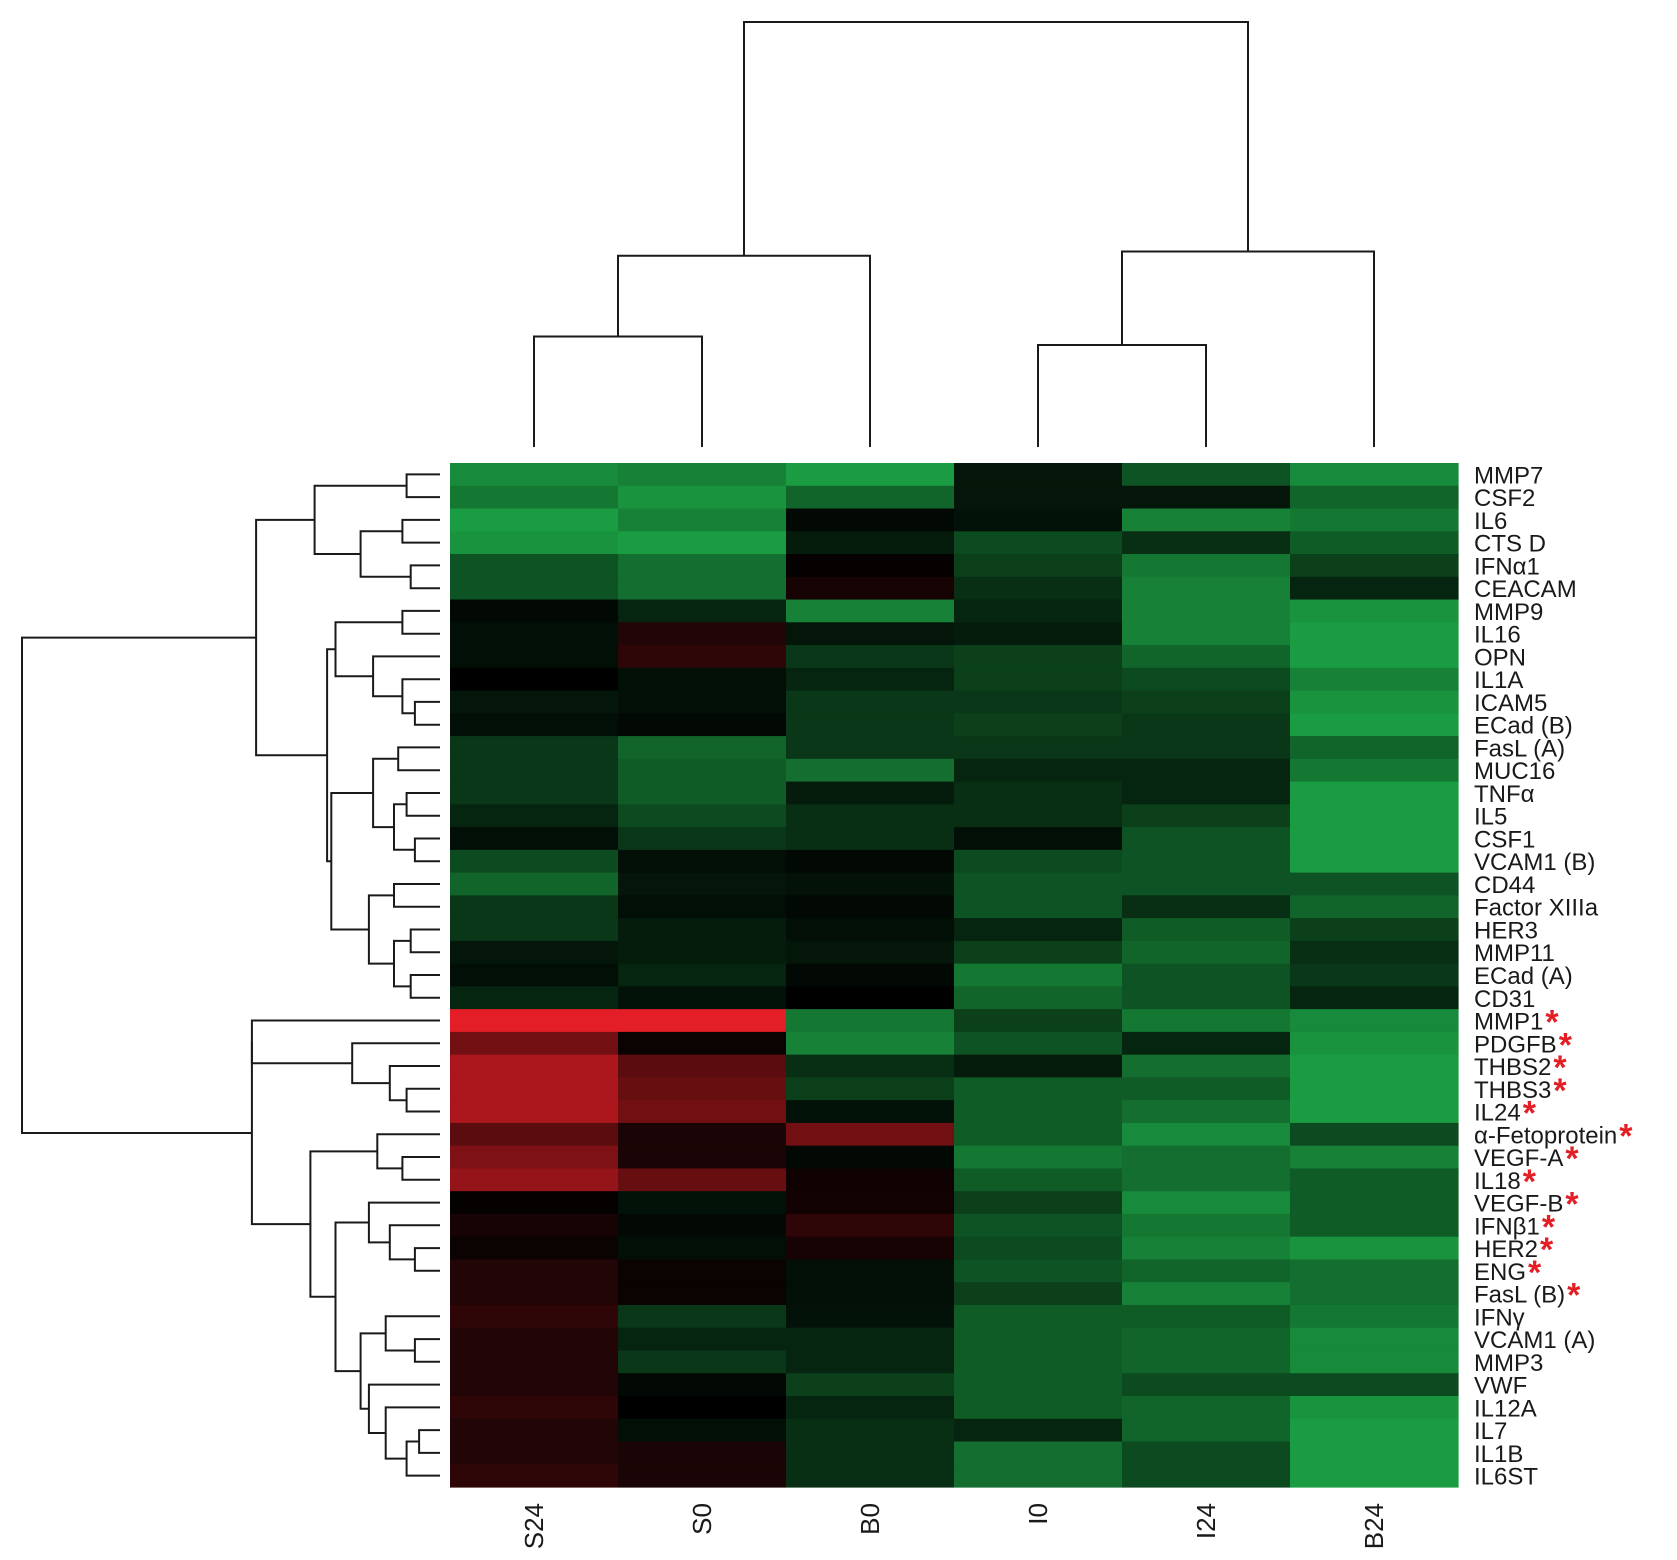  I want to click on row-label: ENG*, so click(1508, 1273).